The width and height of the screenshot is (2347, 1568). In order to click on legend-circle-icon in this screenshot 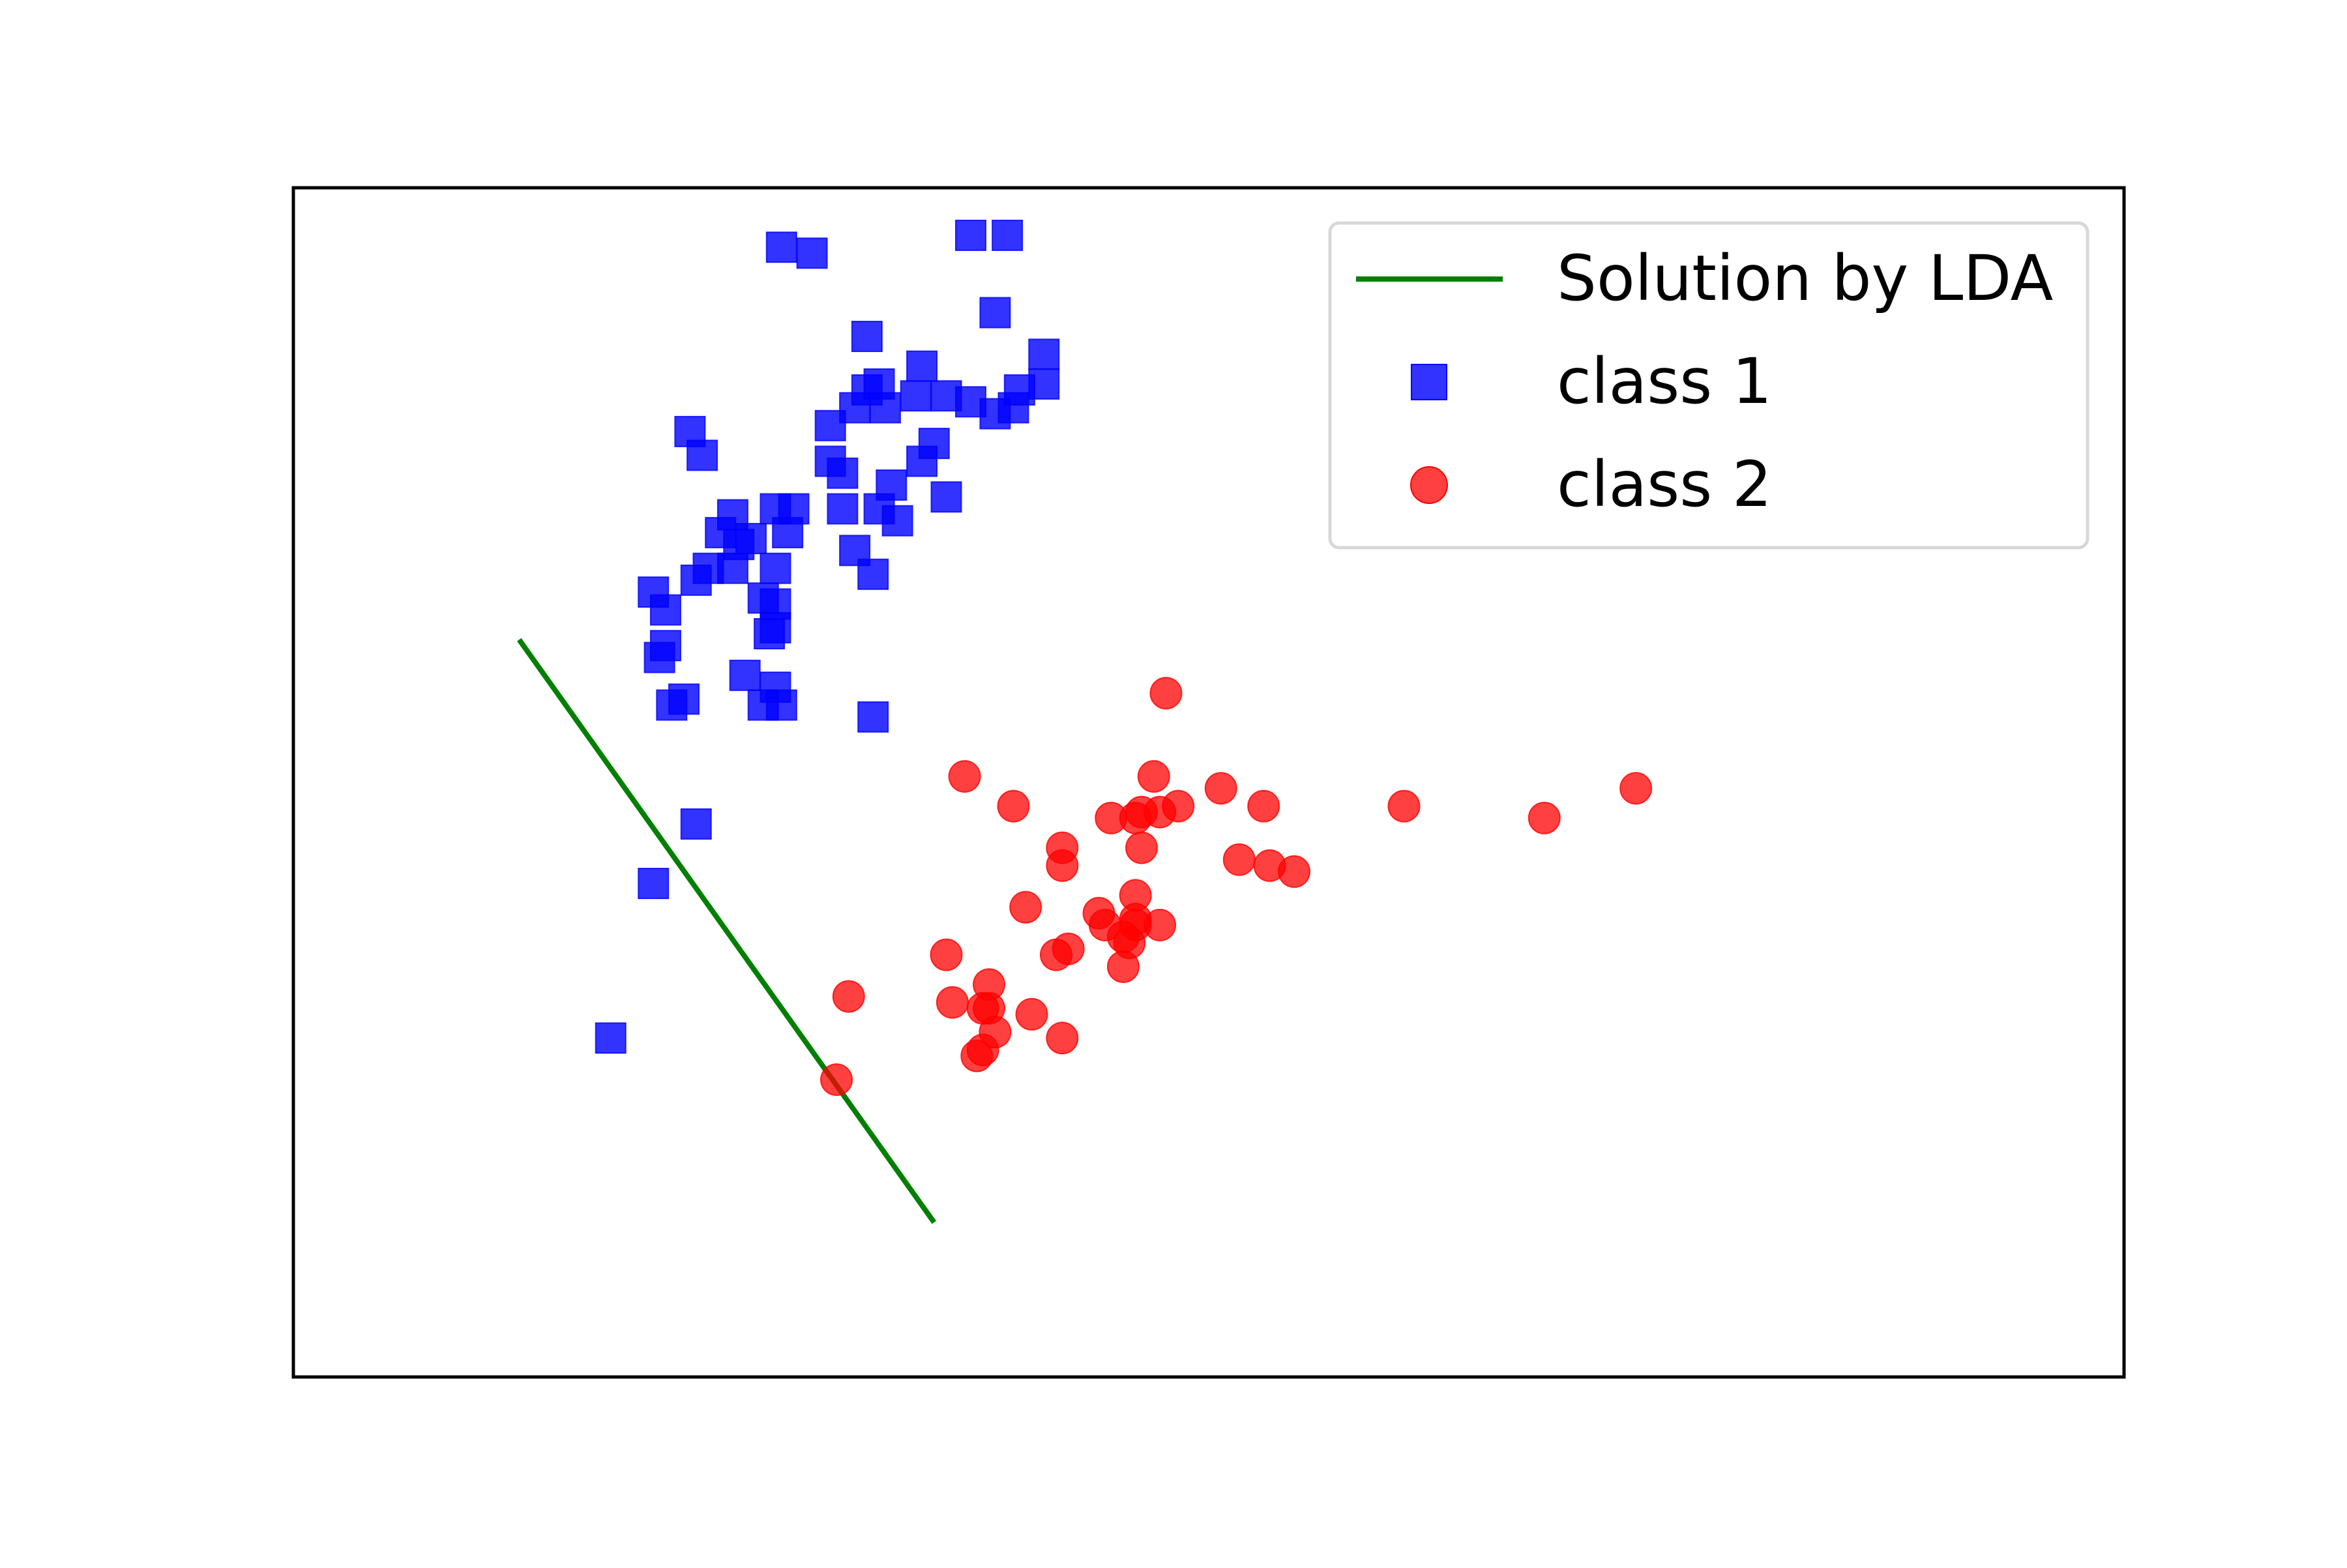, I will do `click(1429, 485)`.